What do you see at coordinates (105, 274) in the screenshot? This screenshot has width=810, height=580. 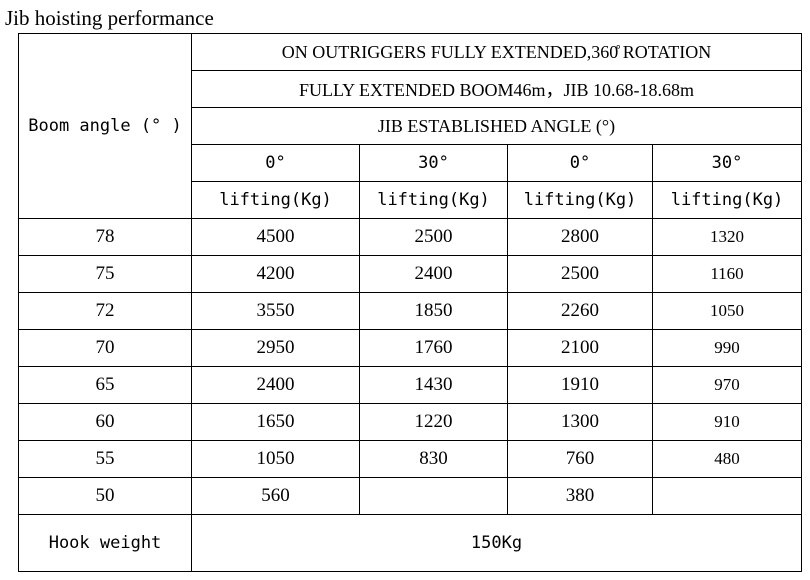 I see `boom-angle-cell: 75` at bounding box center [105, 274].